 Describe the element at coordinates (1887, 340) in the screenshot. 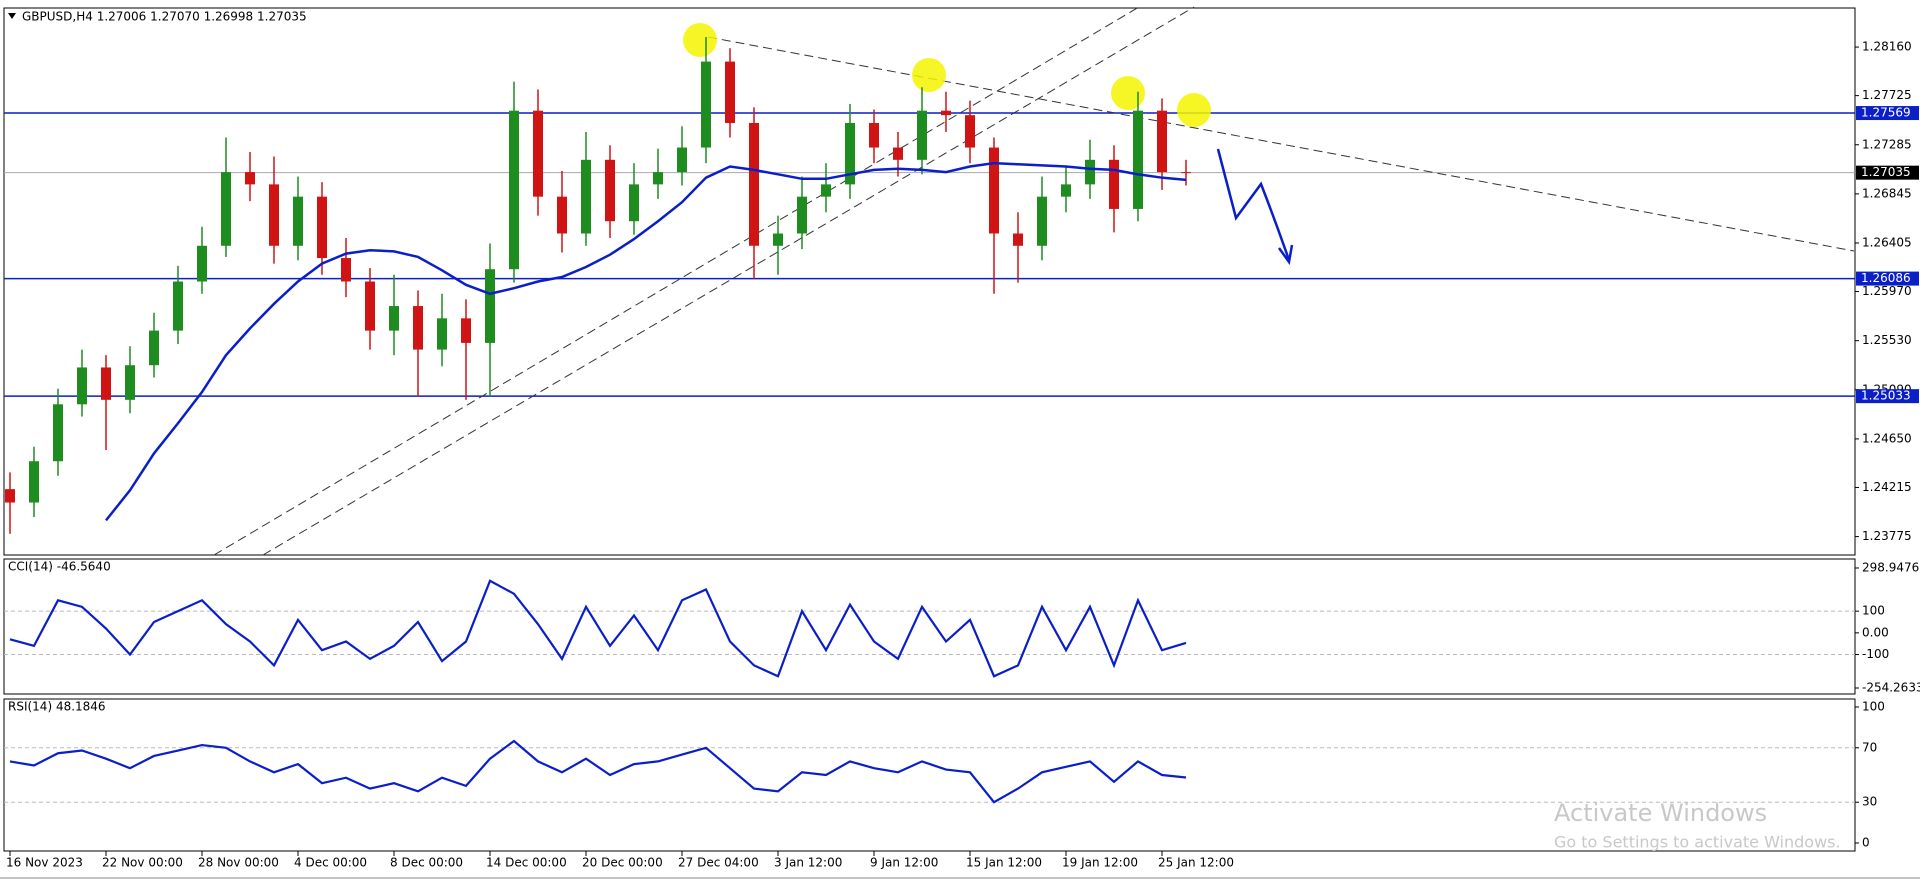

I see `y-tick-label: 1.25530` at that location.